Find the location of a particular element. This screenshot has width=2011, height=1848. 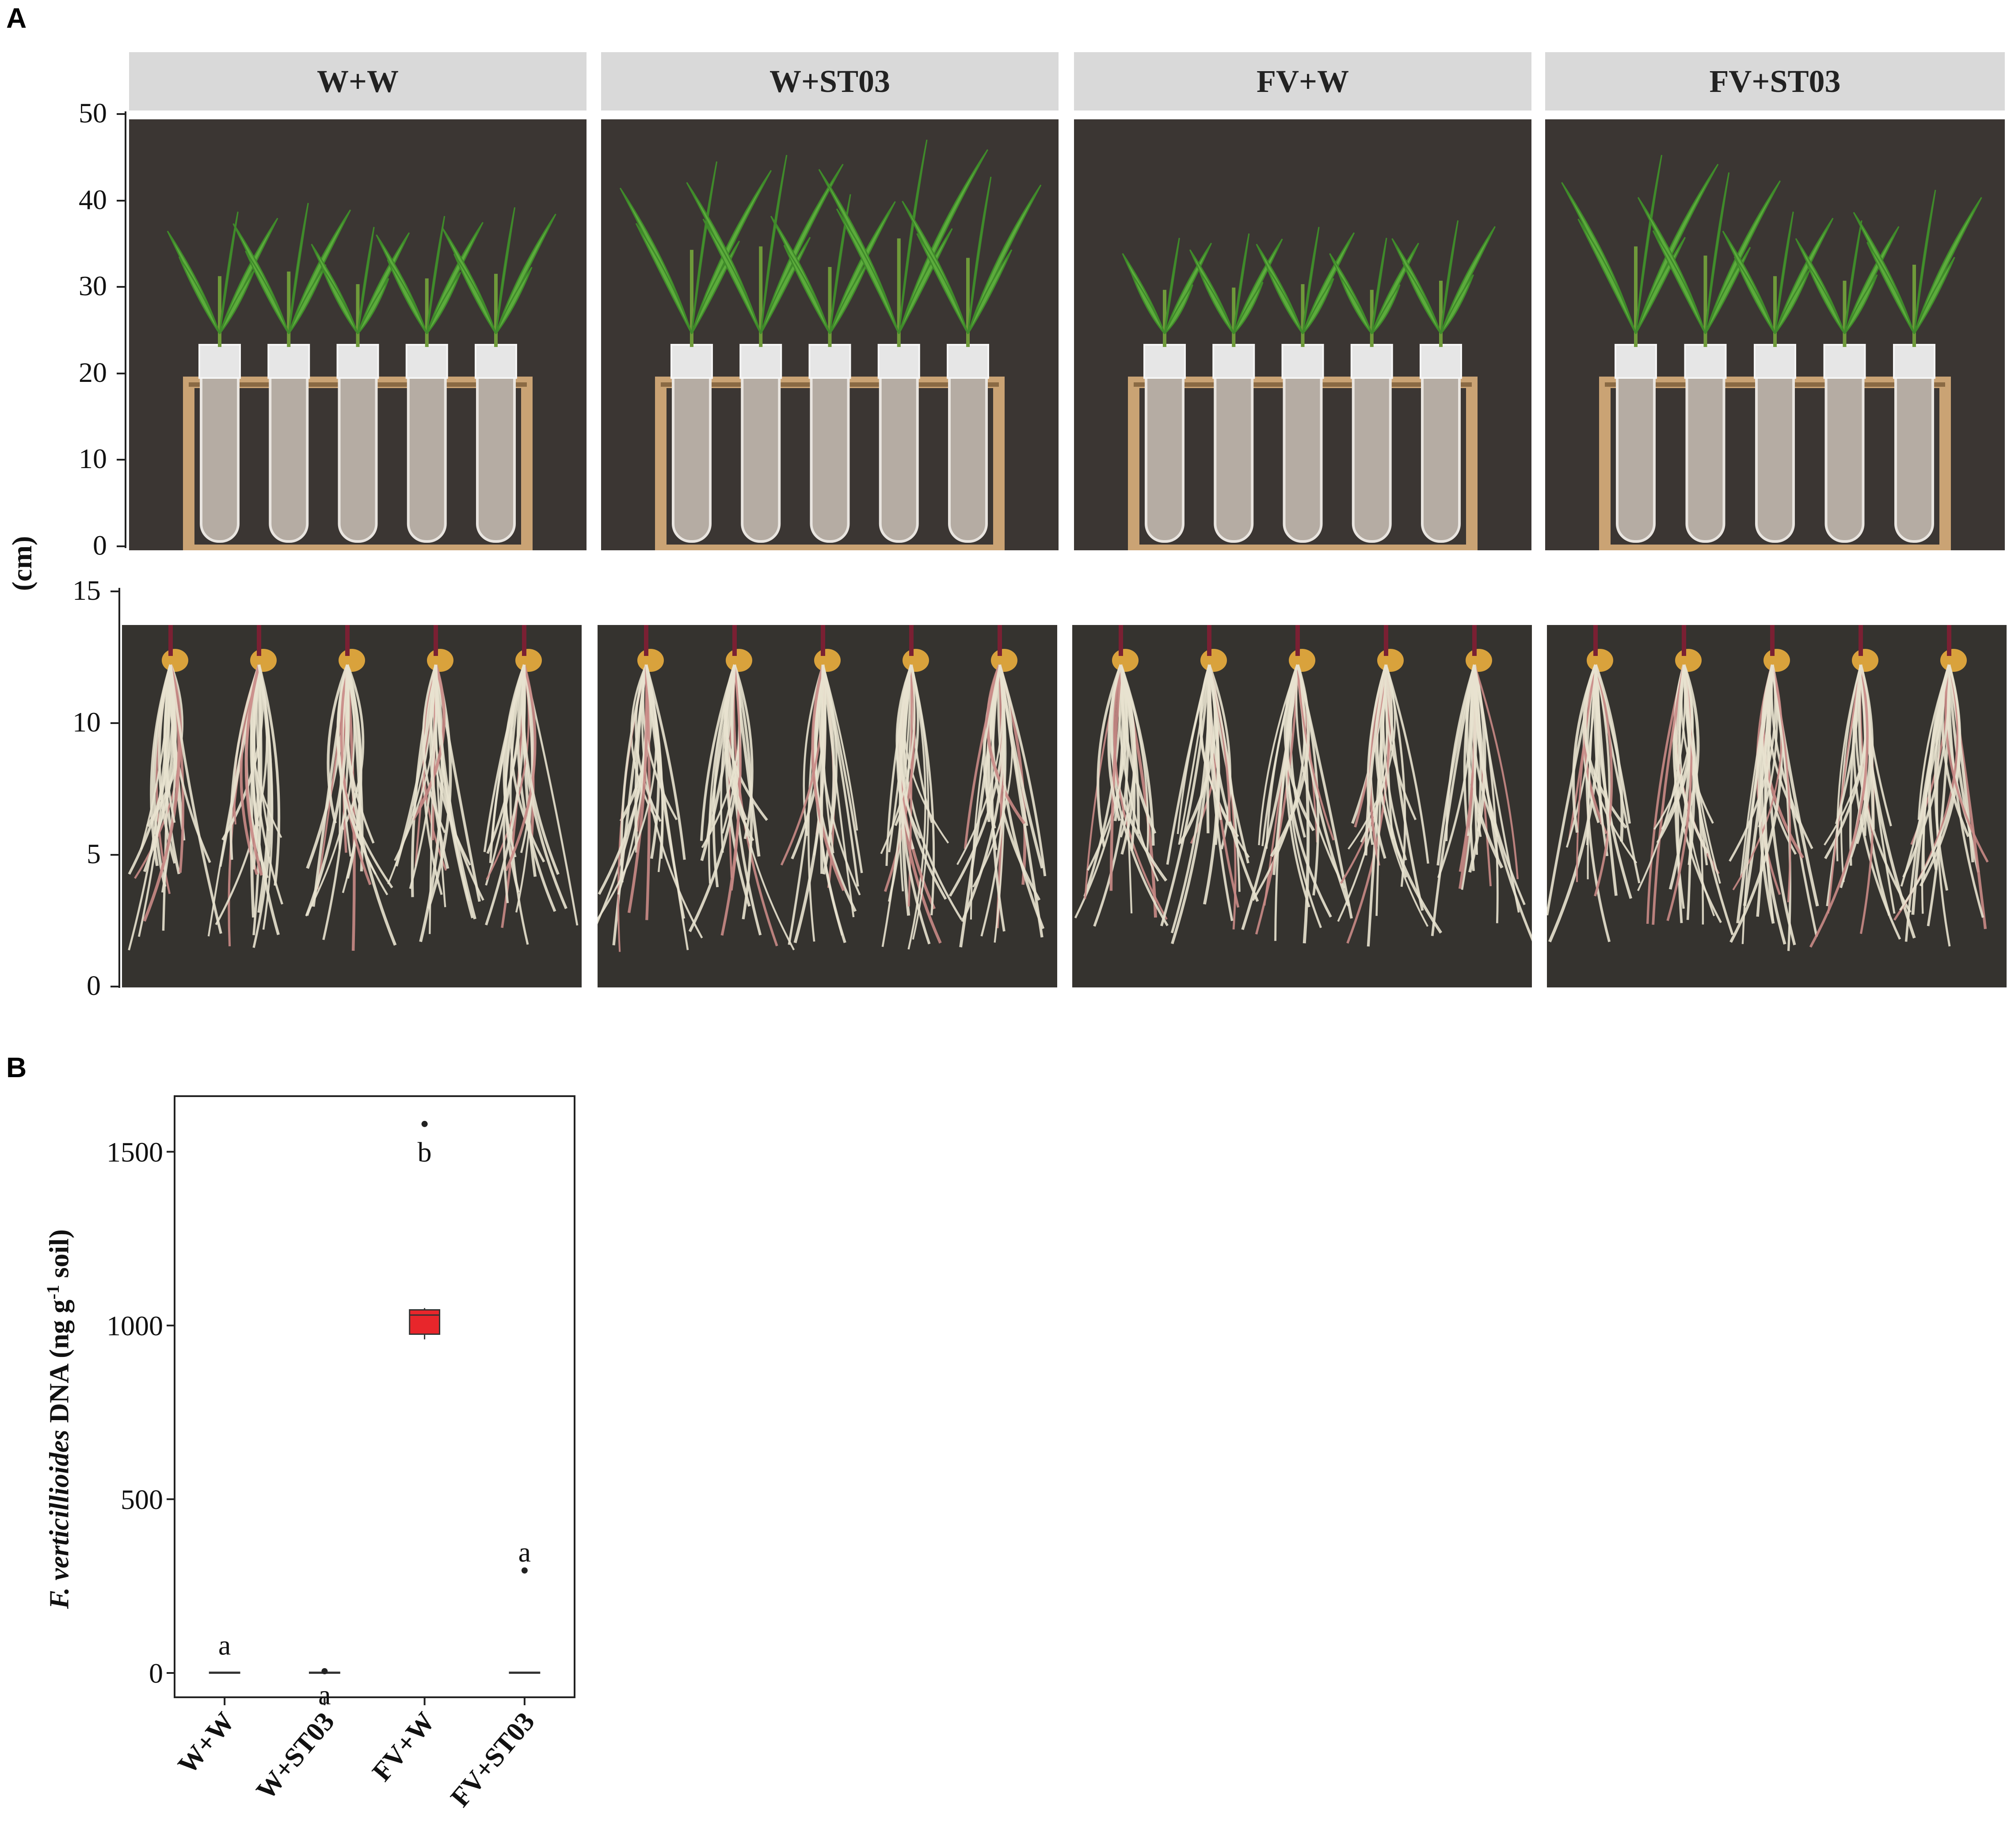

root-axis-tick-label: 15 is located at coordinates (87, 590).